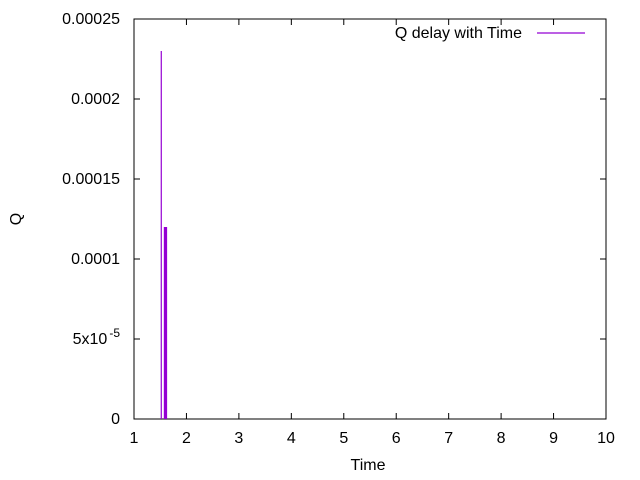 The image size is (640, 480). What do you see at coordinates (95, 259) in the screenshot?
I see `y-tick-label: 0.0001` at bounding box center [95, 259].